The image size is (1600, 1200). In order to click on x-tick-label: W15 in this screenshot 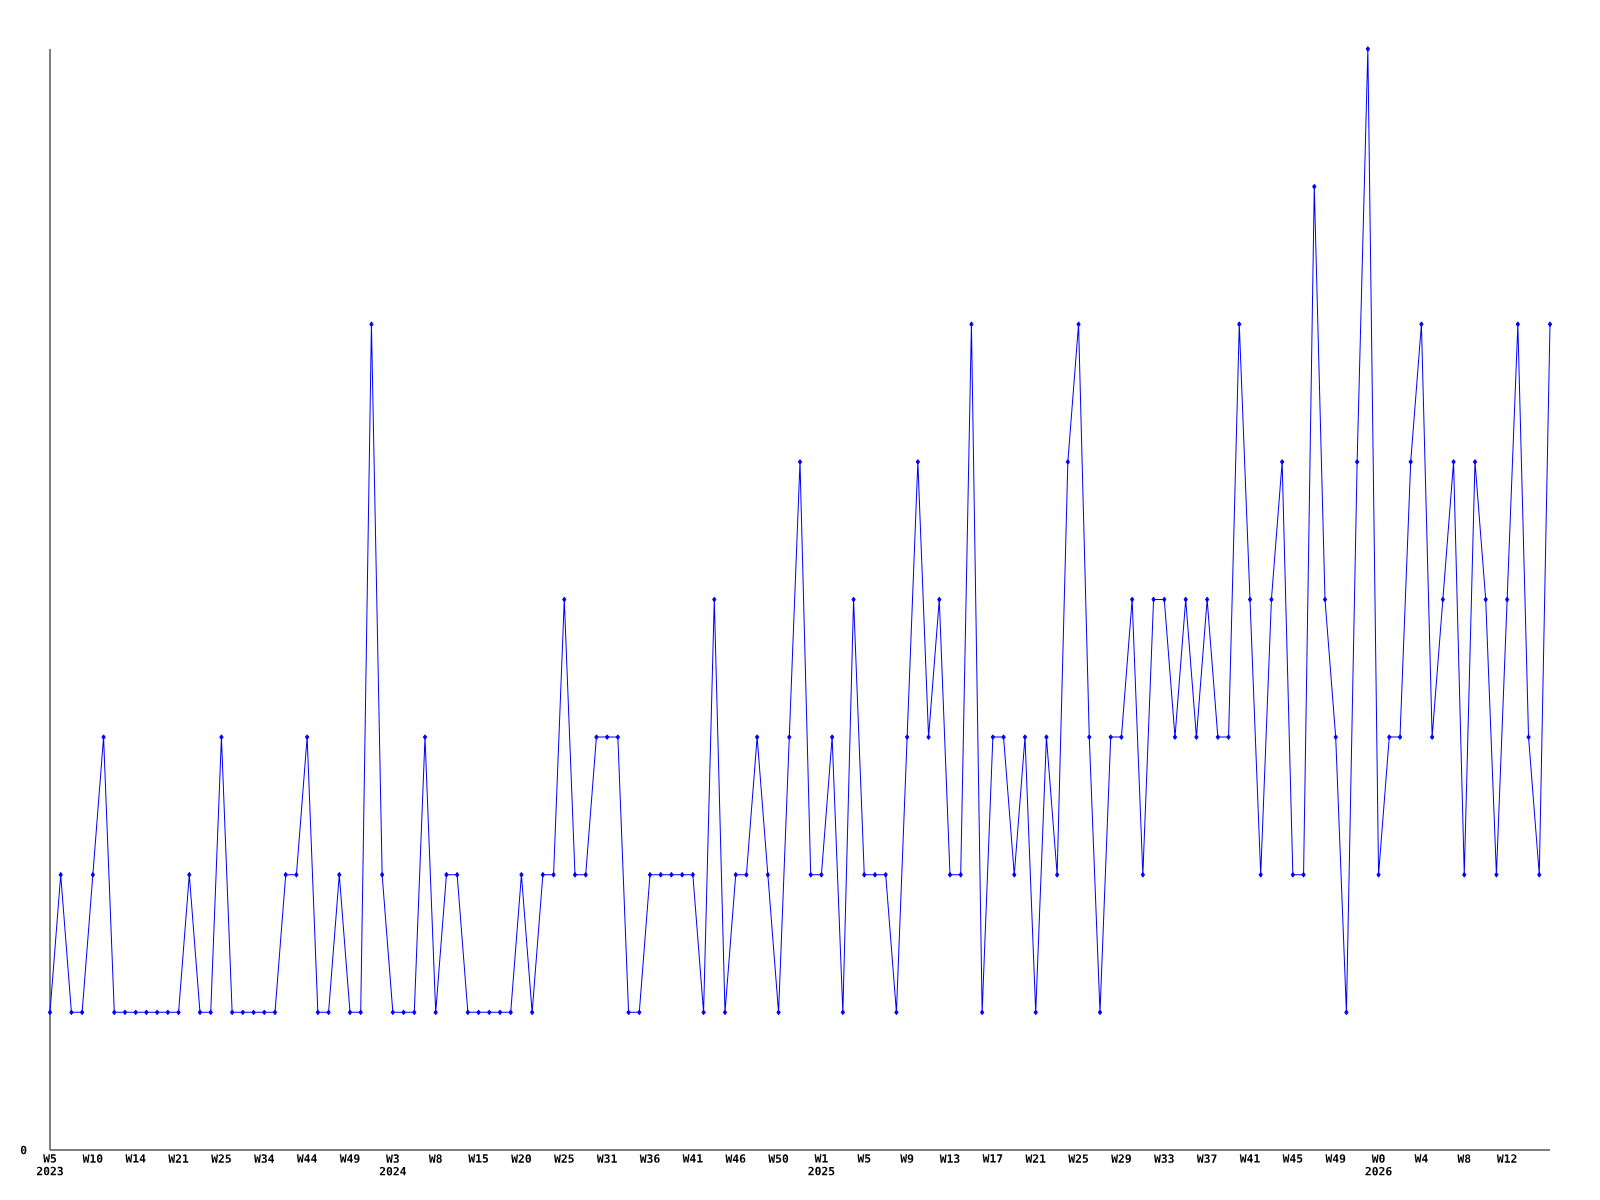, I will do `click(478, 1158)`.